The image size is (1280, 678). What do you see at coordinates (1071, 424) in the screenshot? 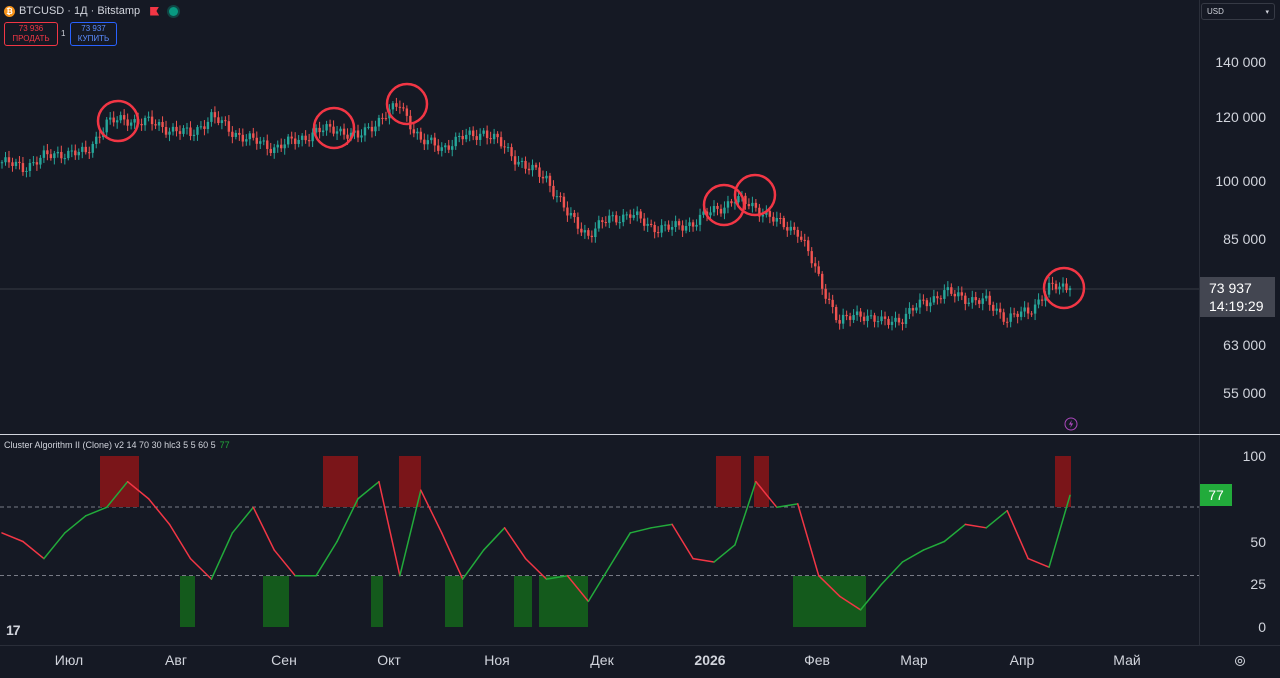
I see `lightning-alert-icon` at bounding box center [1071, 424].